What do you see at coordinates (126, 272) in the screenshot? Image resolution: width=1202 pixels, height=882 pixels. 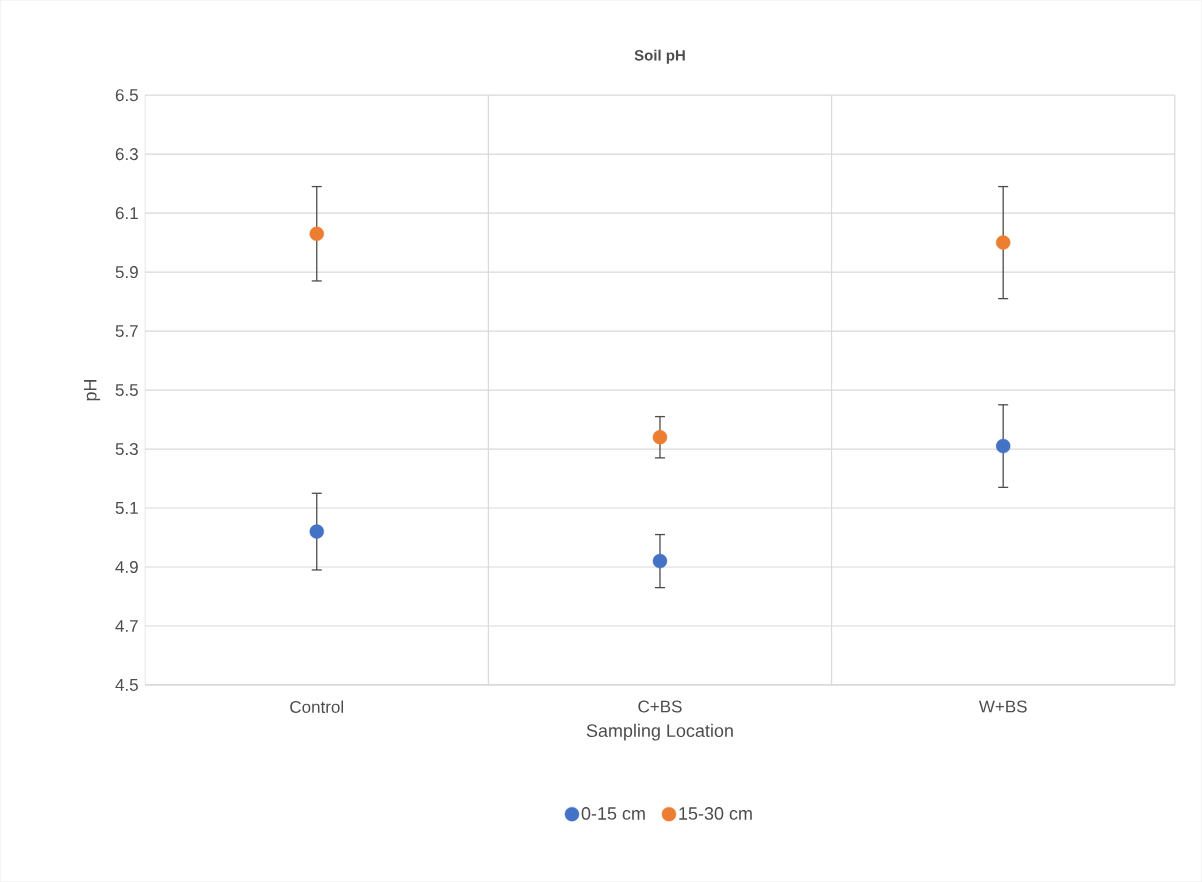 I see `y-tick-label: 5.9` at bounding box center [126, 272].